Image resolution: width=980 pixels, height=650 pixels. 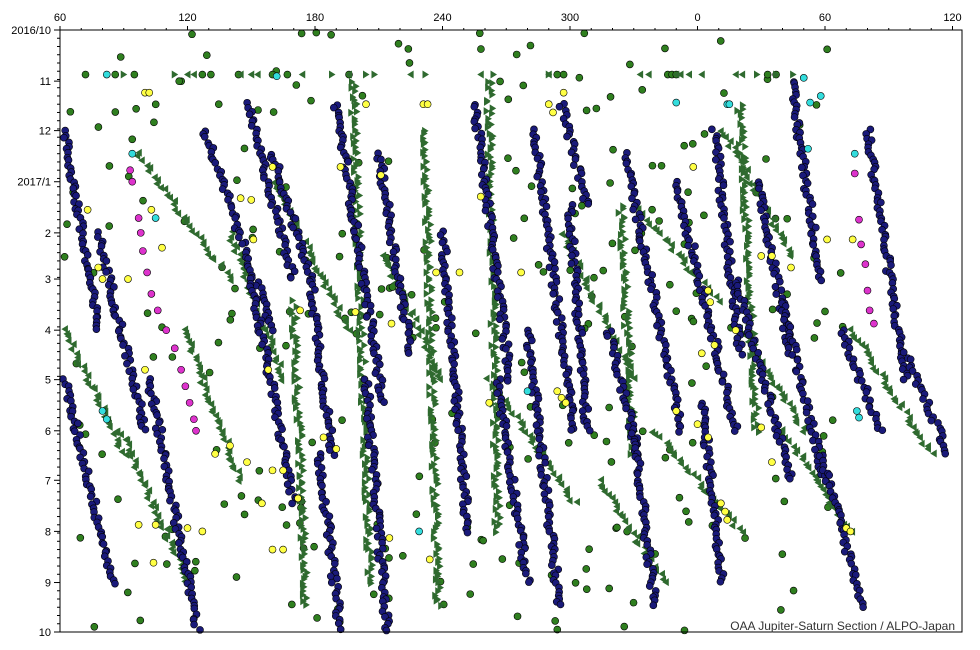 What do you see at coordinates (48, 234) in the screenshot?
I see `y-tick-label: 2` at bounding box center [48, 234].